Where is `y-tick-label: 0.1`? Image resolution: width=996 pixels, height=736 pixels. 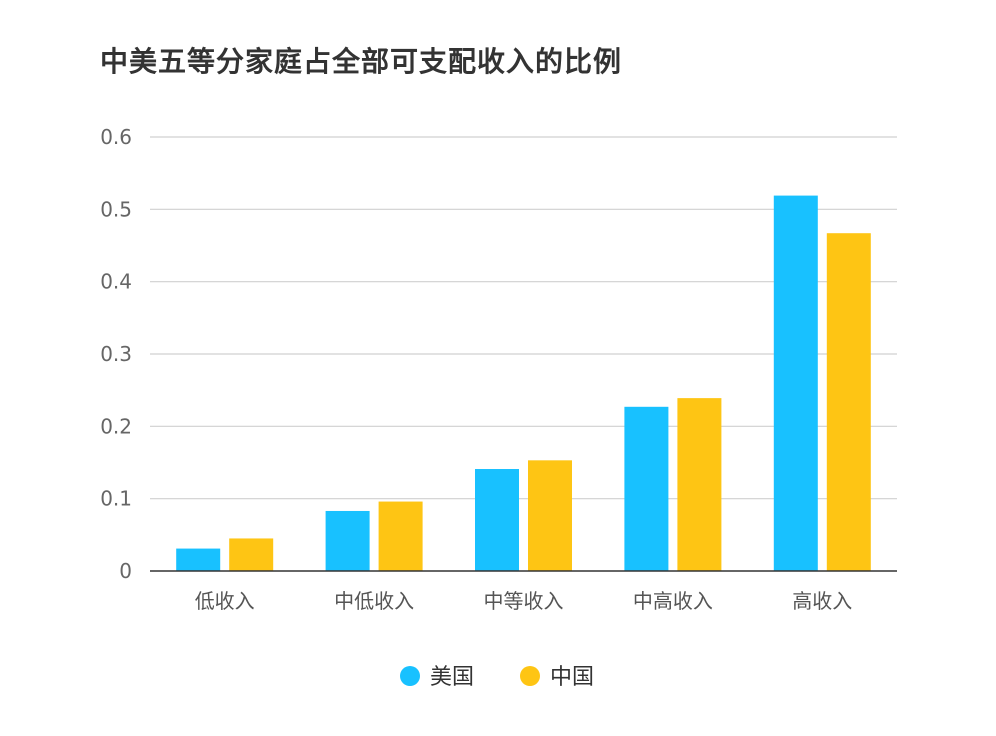
y-tick-label: 0.1 is located at coordinates (116, 499).